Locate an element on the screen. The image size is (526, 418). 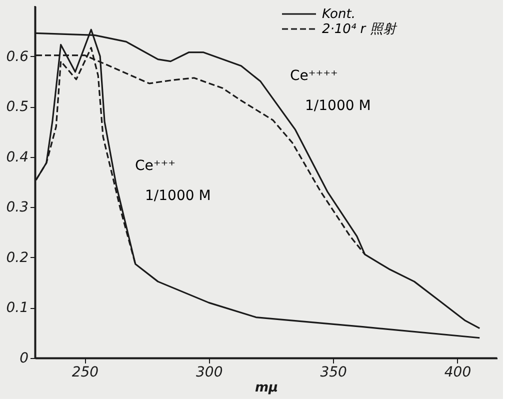
y-tick-label: 0.5 is located at coordinates (17, 107).